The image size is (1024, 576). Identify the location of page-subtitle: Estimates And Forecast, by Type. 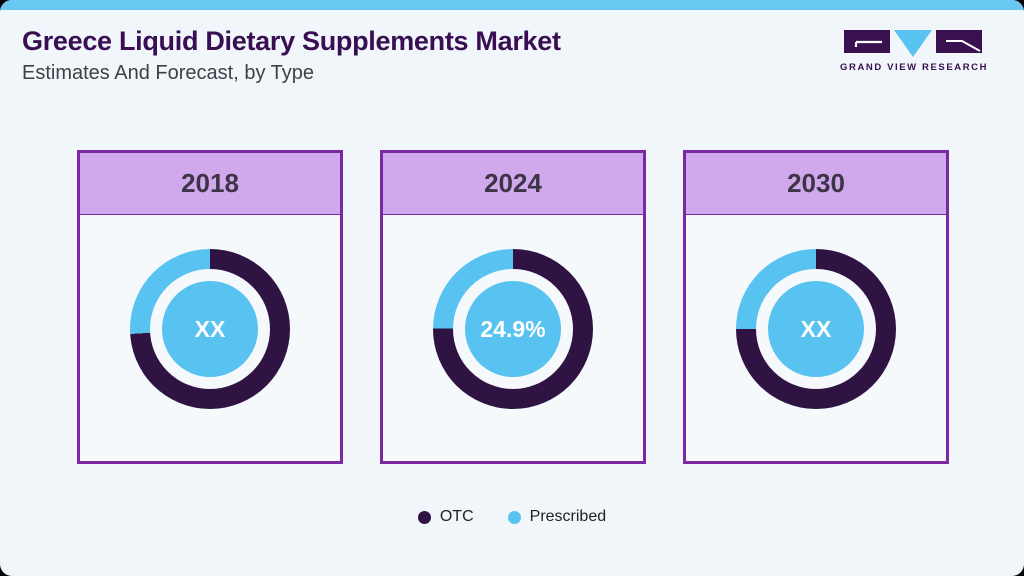
(168, 73).